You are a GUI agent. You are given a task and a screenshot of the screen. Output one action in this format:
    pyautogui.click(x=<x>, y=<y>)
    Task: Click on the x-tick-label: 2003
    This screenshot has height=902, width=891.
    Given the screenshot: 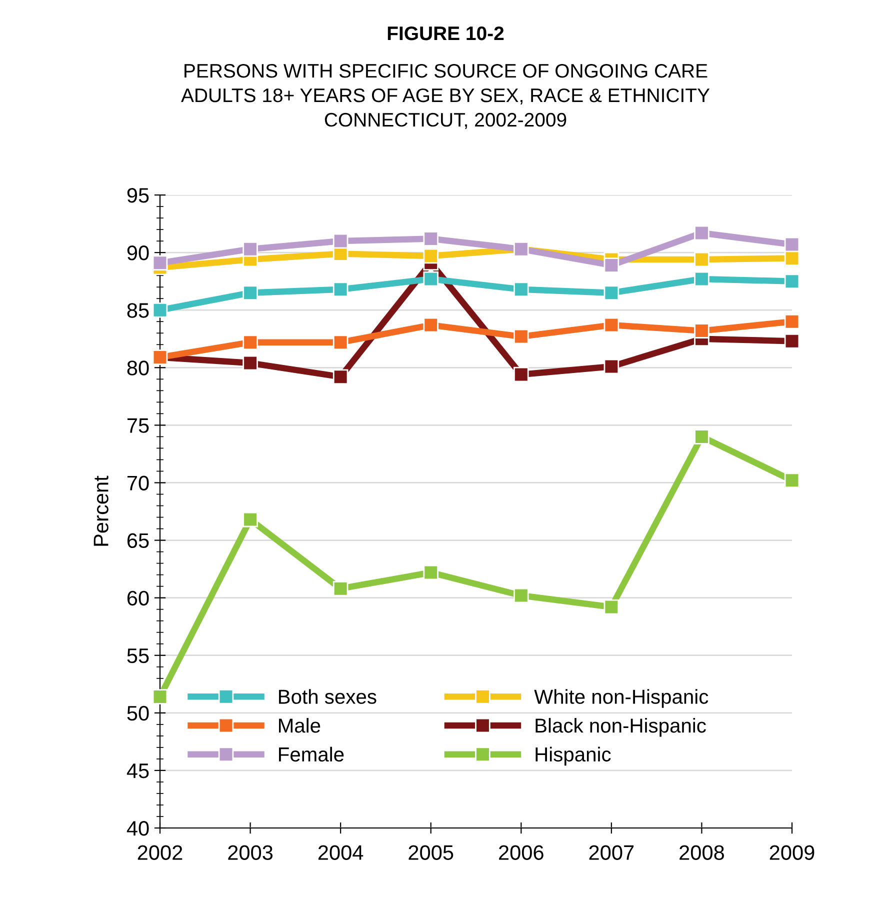 What is the action you would take?
    pyautogui.click(x=250, y=852)
    